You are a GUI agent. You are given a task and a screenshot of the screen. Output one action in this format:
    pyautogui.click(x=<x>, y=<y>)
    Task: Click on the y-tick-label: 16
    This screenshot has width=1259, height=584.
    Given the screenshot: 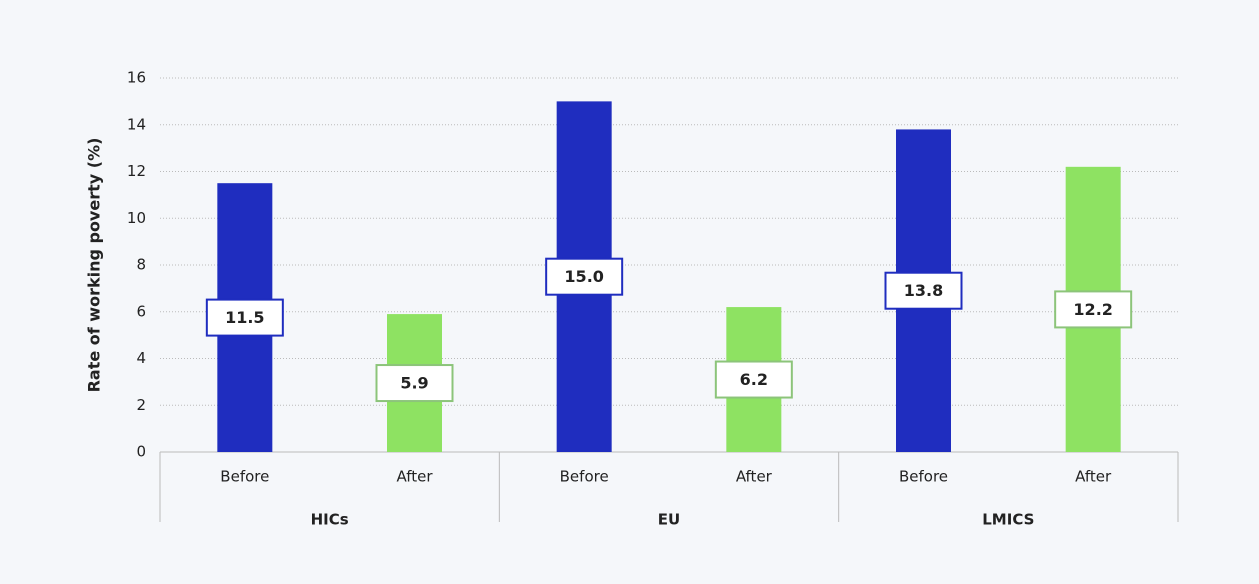 What is the action you would take?
    pyautogui.click(x=136, y=78)
    